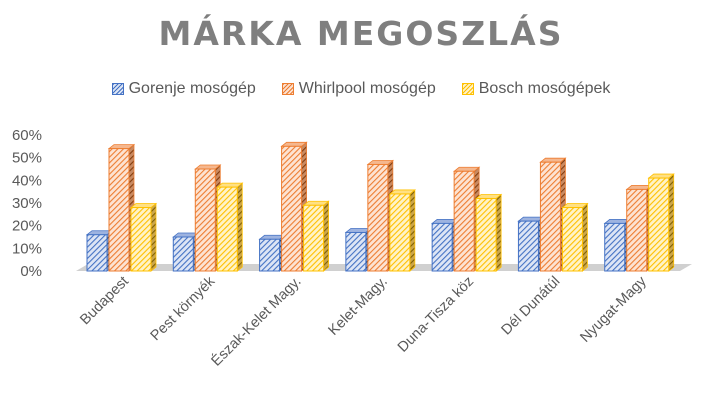  I want to click on y-tick-label: 30%, so click(27, 203).